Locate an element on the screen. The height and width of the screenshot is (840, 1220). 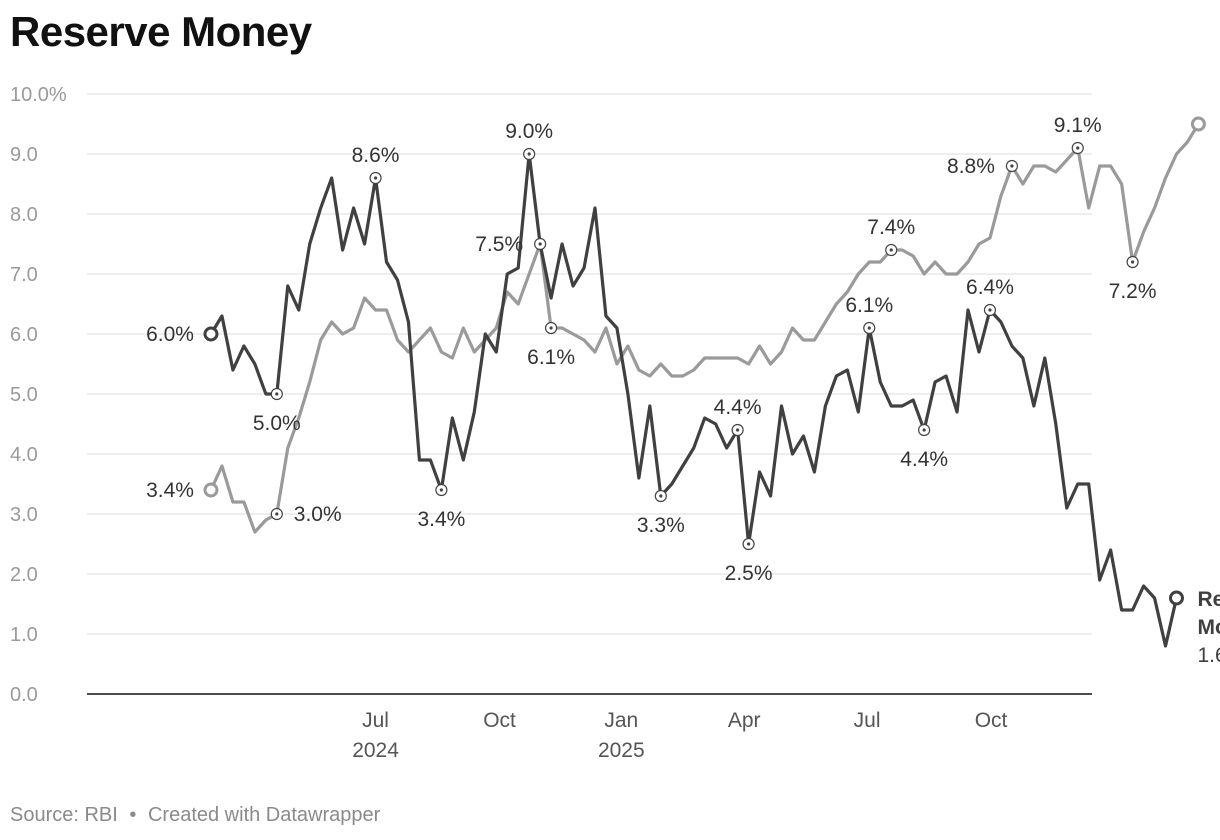
data-label: 8.8% is located at coordinates (971, 166).